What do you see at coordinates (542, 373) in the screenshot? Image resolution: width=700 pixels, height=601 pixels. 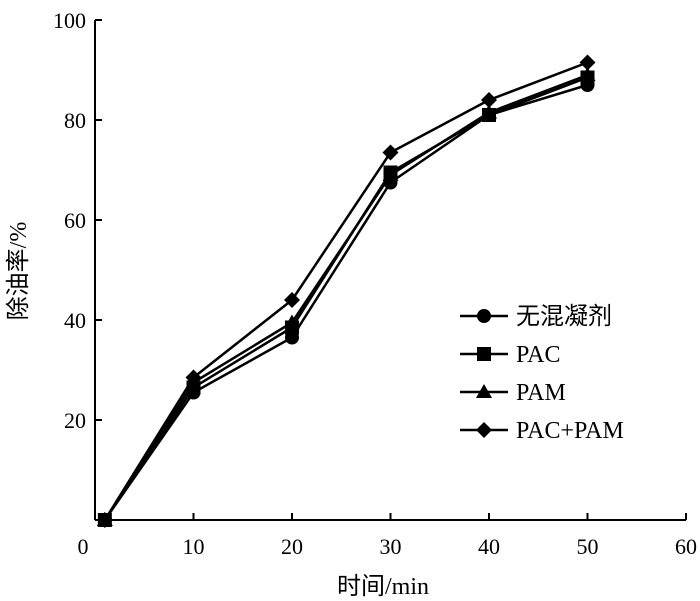 I see `legend: 无混凝剂 PAC PAM PAC+PAM` at bounding box center [542, 373].